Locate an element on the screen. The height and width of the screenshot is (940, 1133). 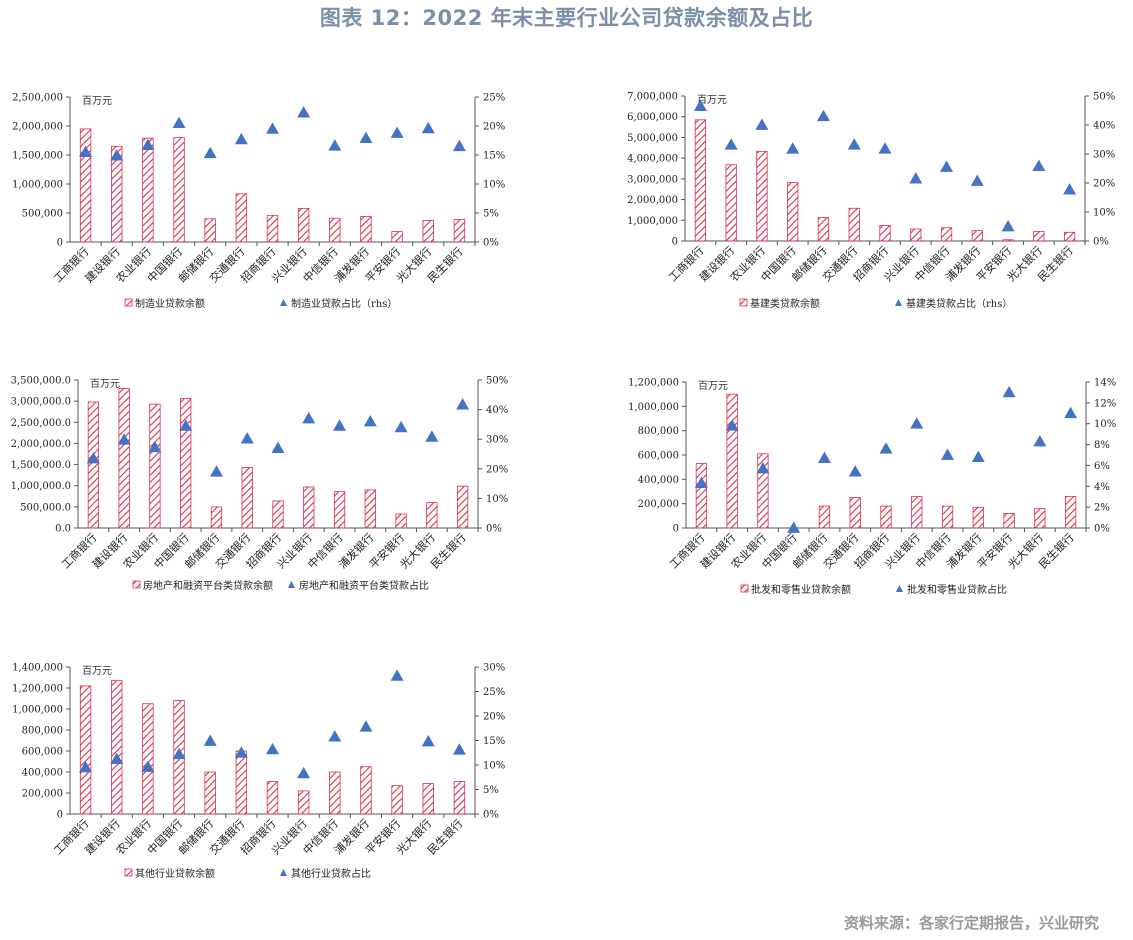
y-tick-label: 3,000,000 is located at coordinates (652, 179).